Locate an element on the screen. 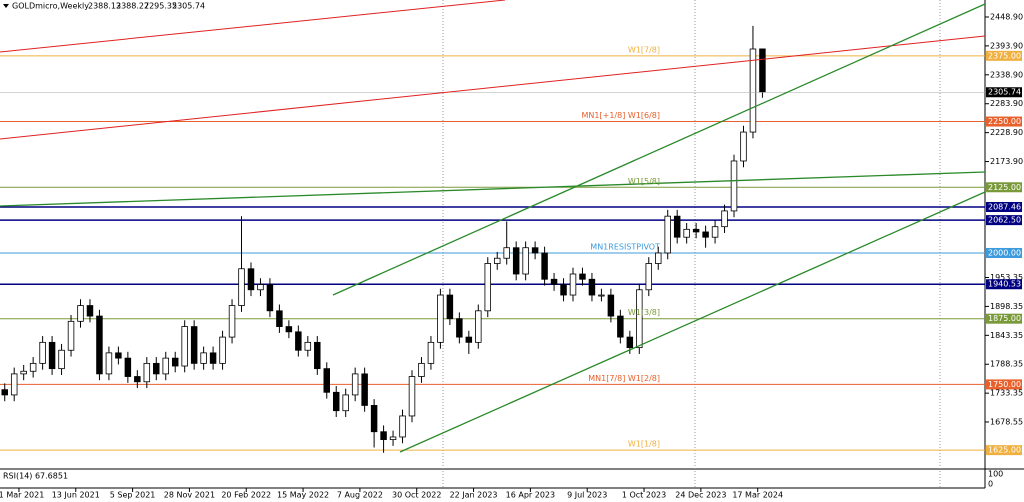  rsi-tick-label: 100 is located at coordinates (995, 474).